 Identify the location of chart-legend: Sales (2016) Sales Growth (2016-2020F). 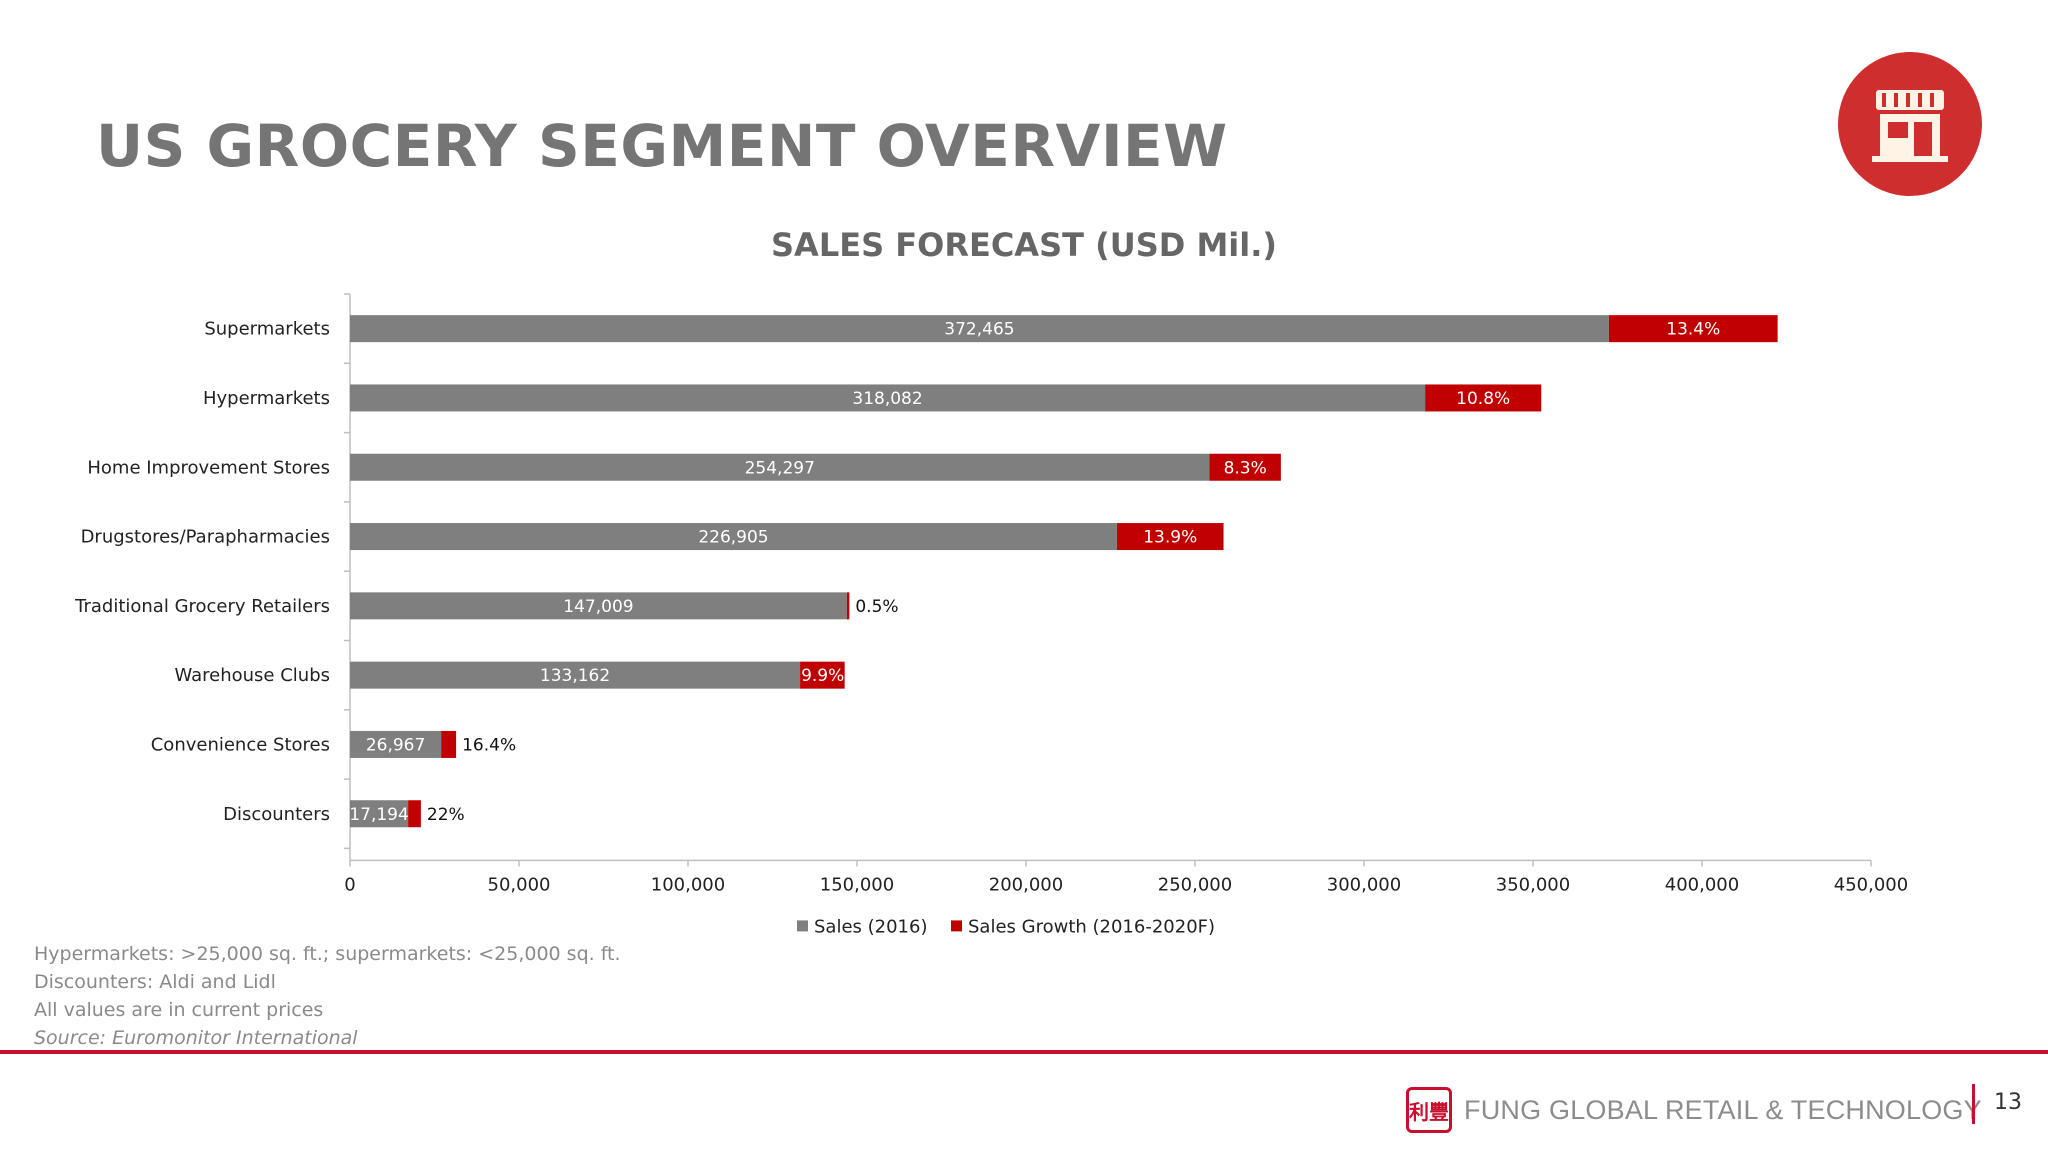
(1006, 926).